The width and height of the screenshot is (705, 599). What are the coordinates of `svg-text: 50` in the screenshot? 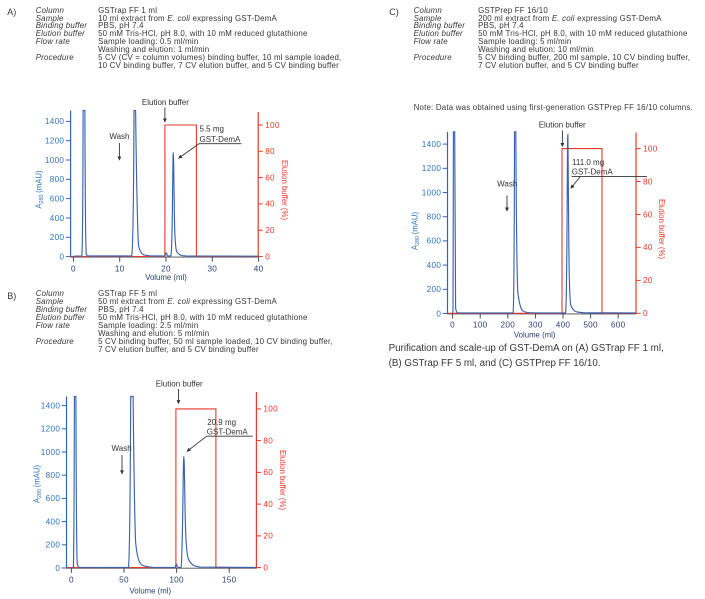 It's located at (124, 580).